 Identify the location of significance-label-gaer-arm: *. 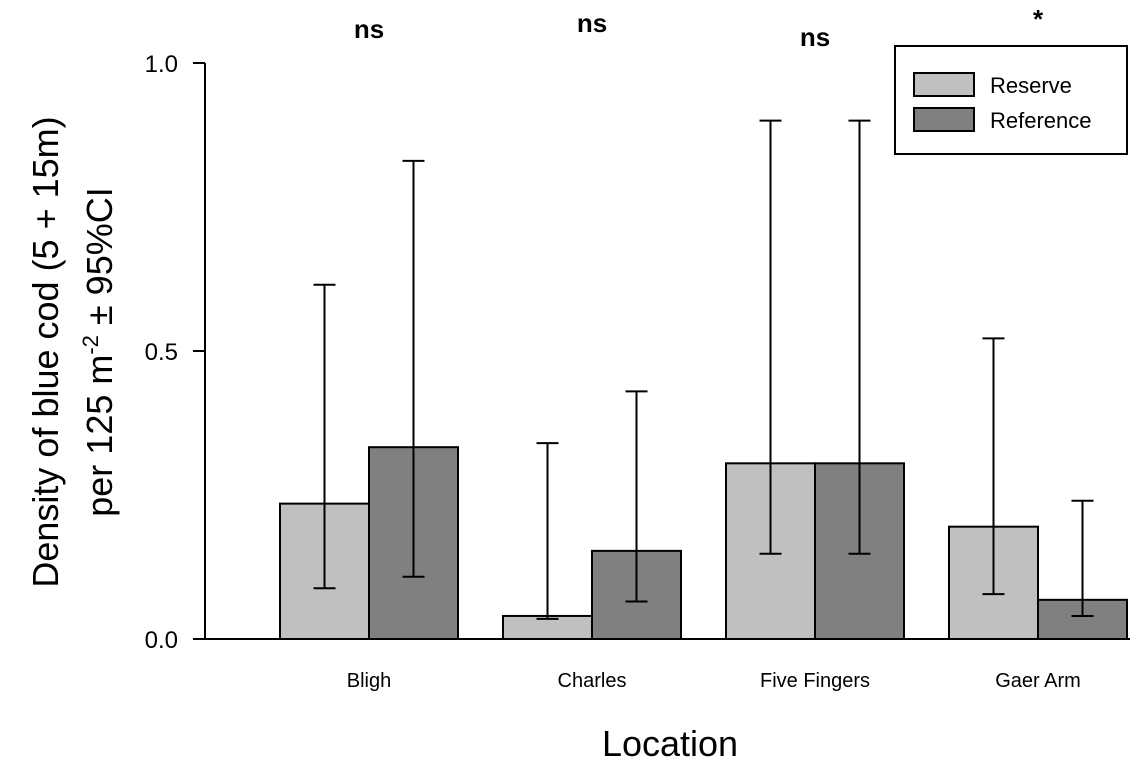
(1038, 19).